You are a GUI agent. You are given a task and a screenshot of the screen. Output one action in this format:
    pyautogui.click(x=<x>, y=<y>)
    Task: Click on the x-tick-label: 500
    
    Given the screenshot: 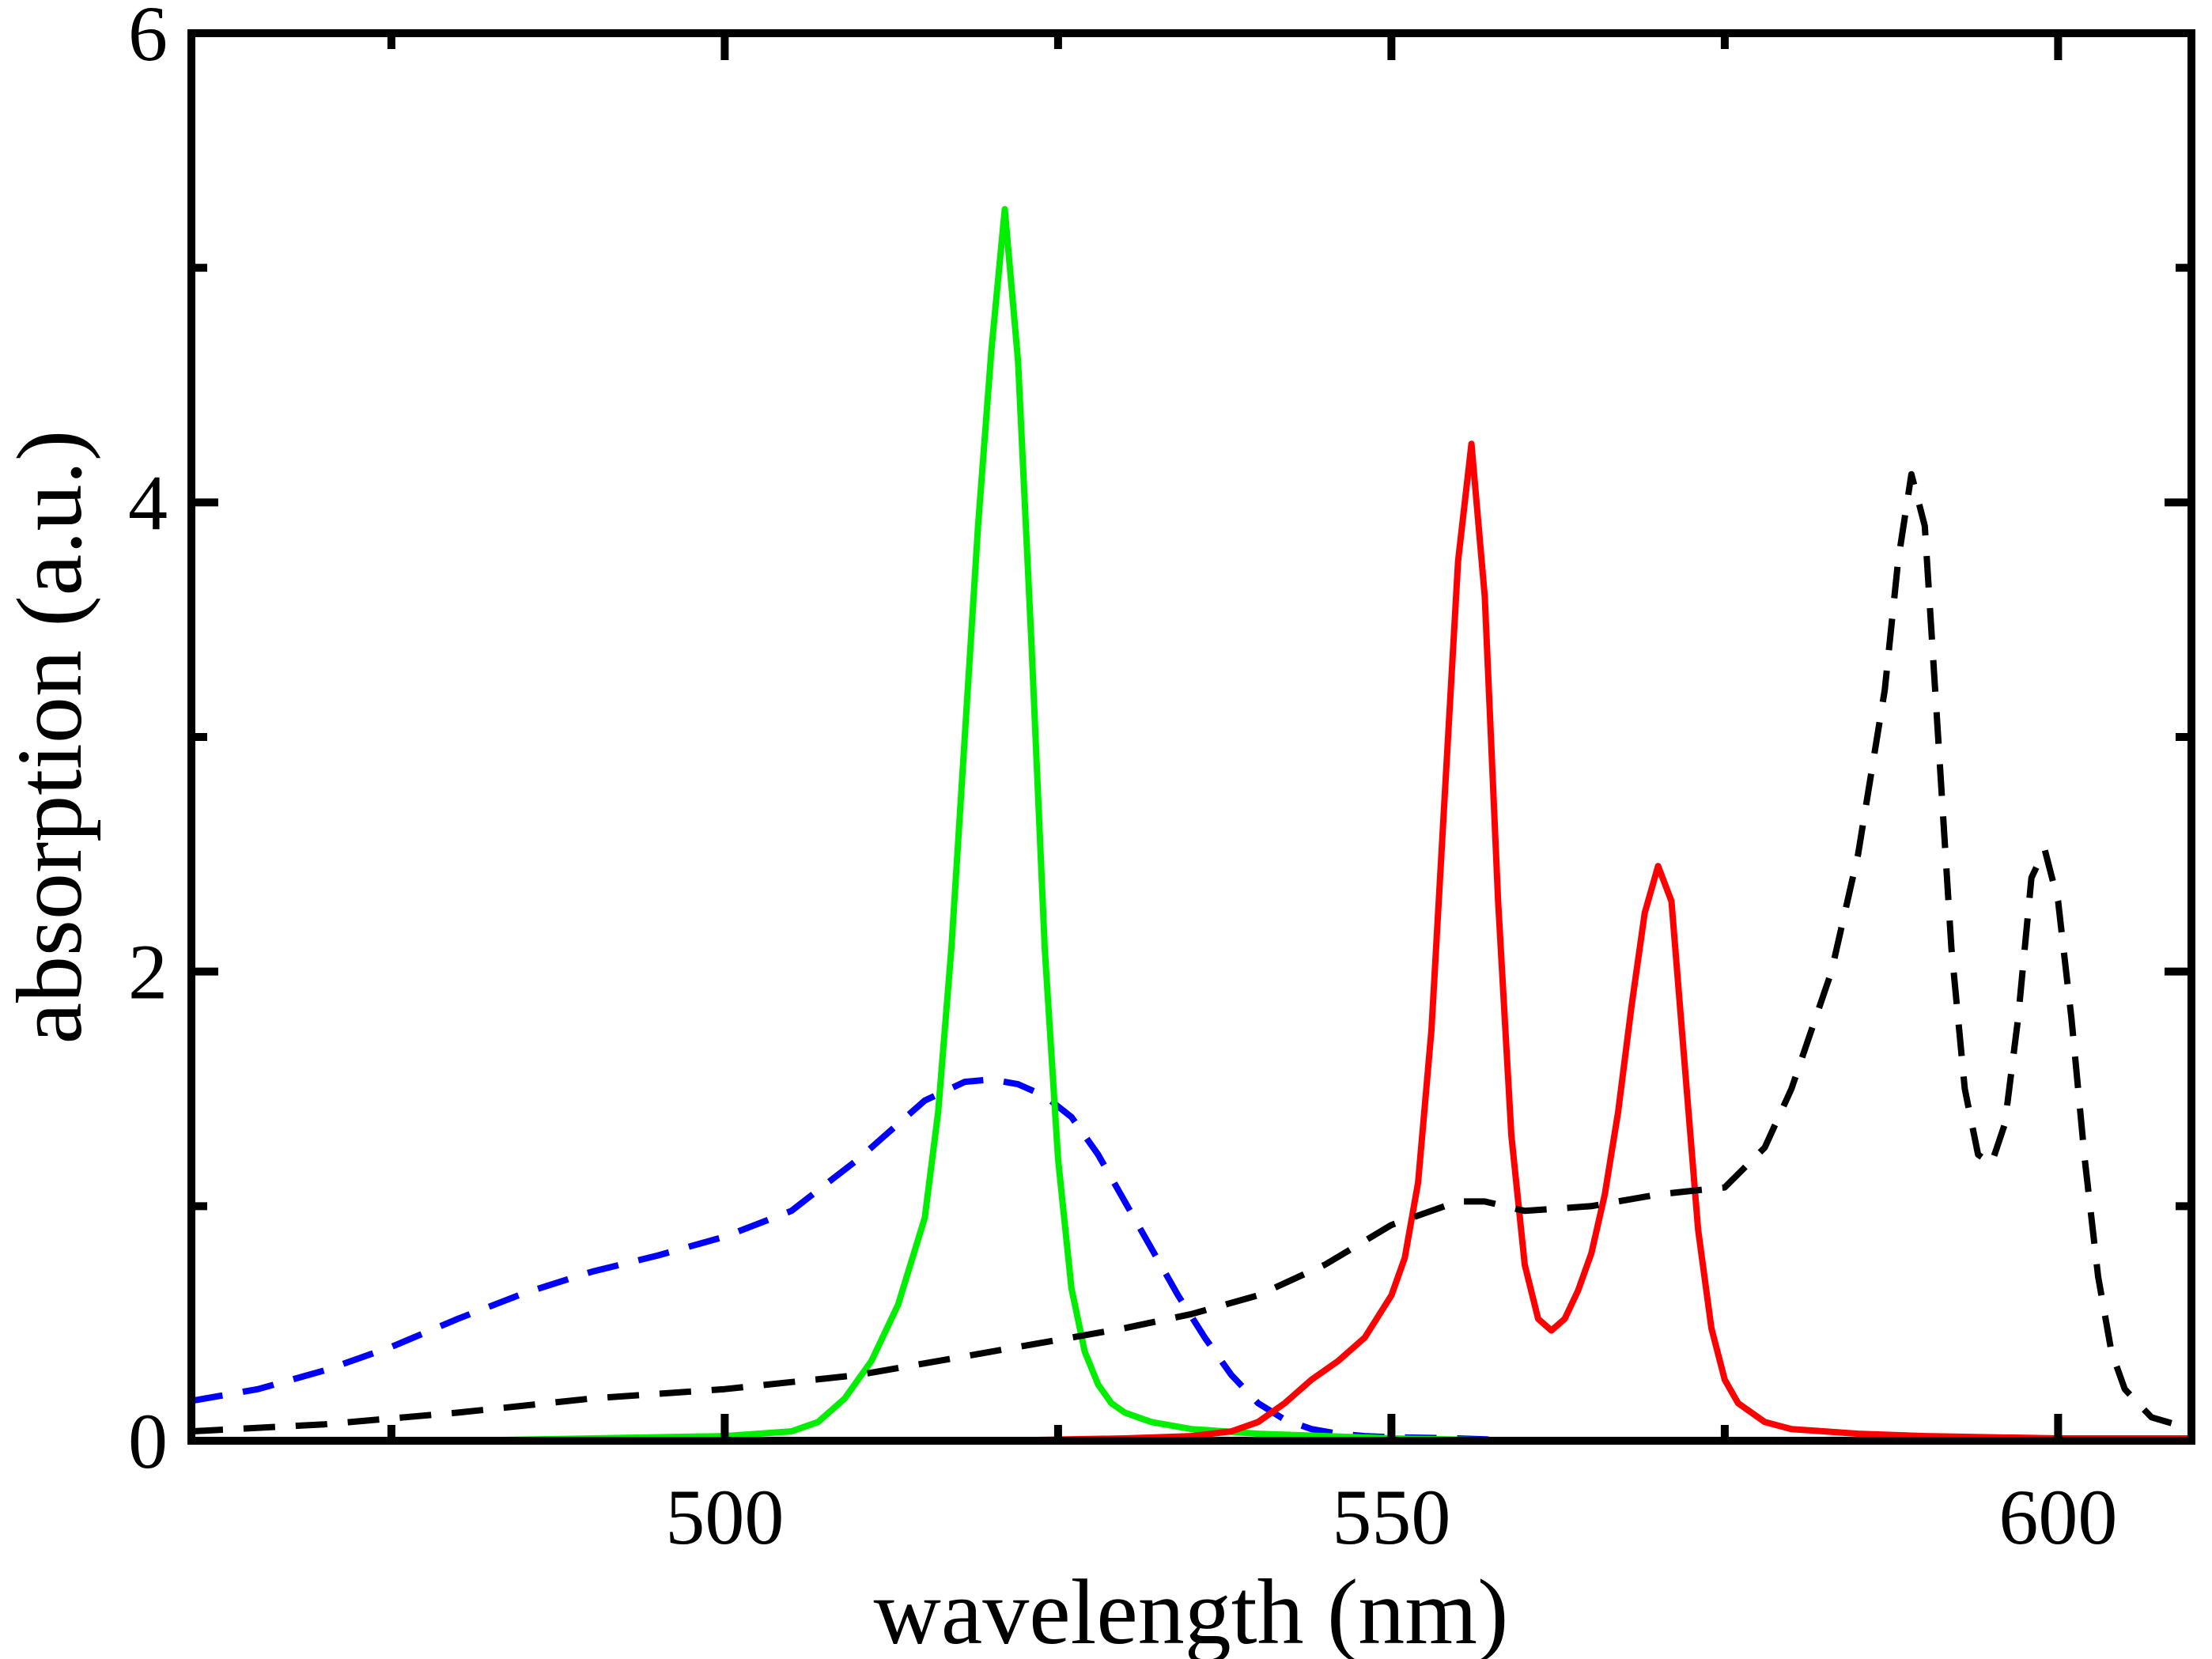 What is the action you would take?
    pyautogui.click(x=724, y=1517)
    